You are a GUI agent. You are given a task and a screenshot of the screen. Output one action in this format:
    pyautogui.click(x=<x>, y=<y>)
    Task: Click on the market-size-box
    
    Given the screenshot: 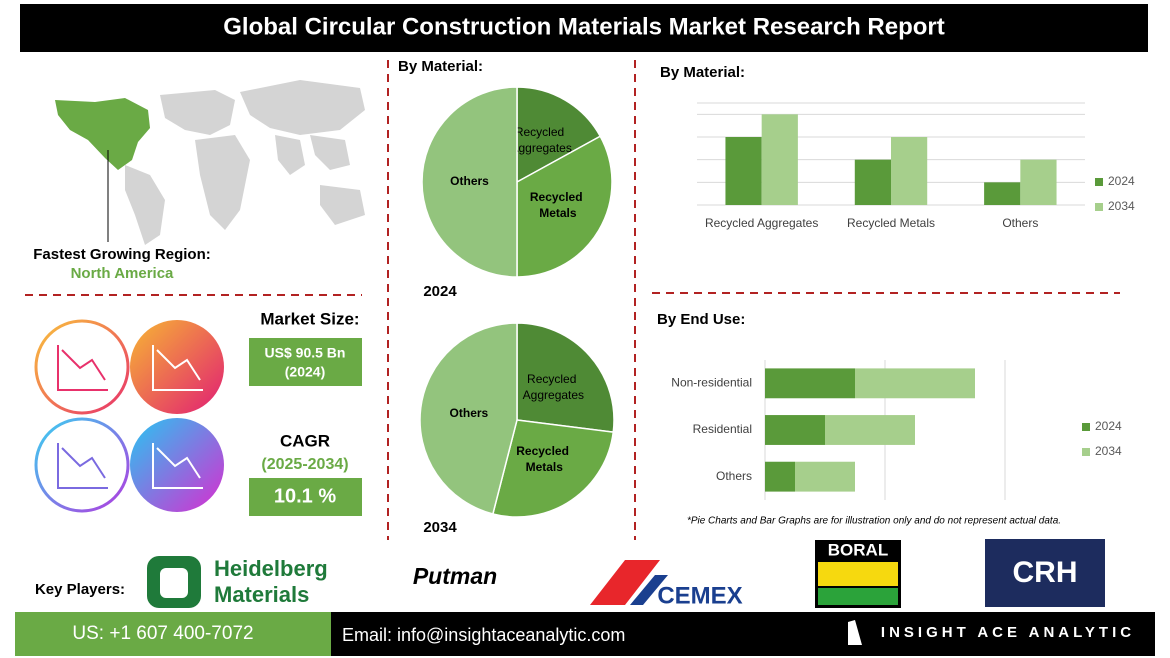 What is the action you would take?
    pyautogui.click(x=305, y=362)
    